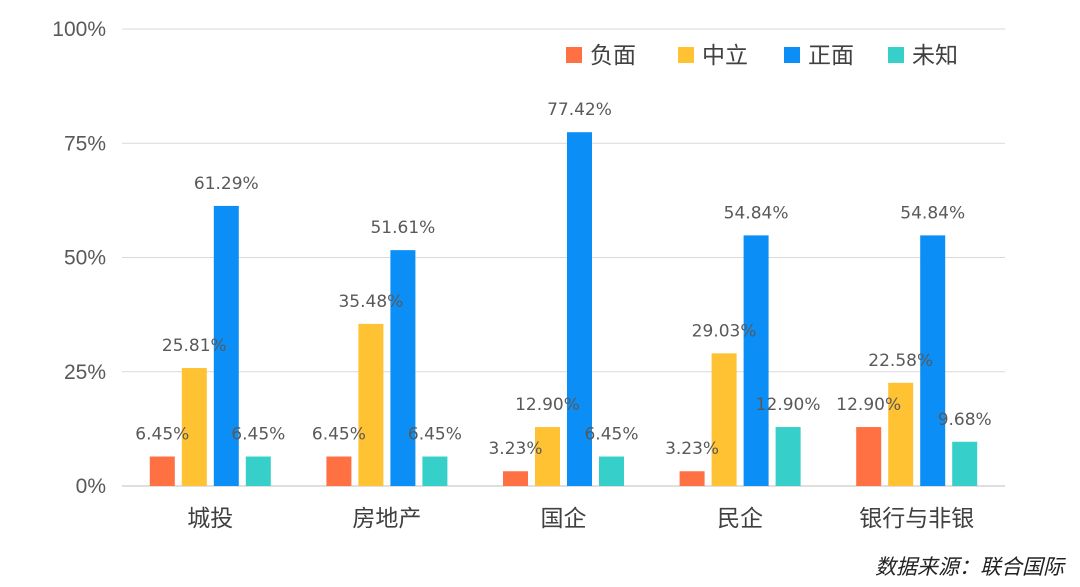 This screenshot has width=1080, height=587. What do you see at coordinates (762, 56) in the screenshot?
I see `legend: 负面 中立 正面 未知` at bounding box center [762, 56].